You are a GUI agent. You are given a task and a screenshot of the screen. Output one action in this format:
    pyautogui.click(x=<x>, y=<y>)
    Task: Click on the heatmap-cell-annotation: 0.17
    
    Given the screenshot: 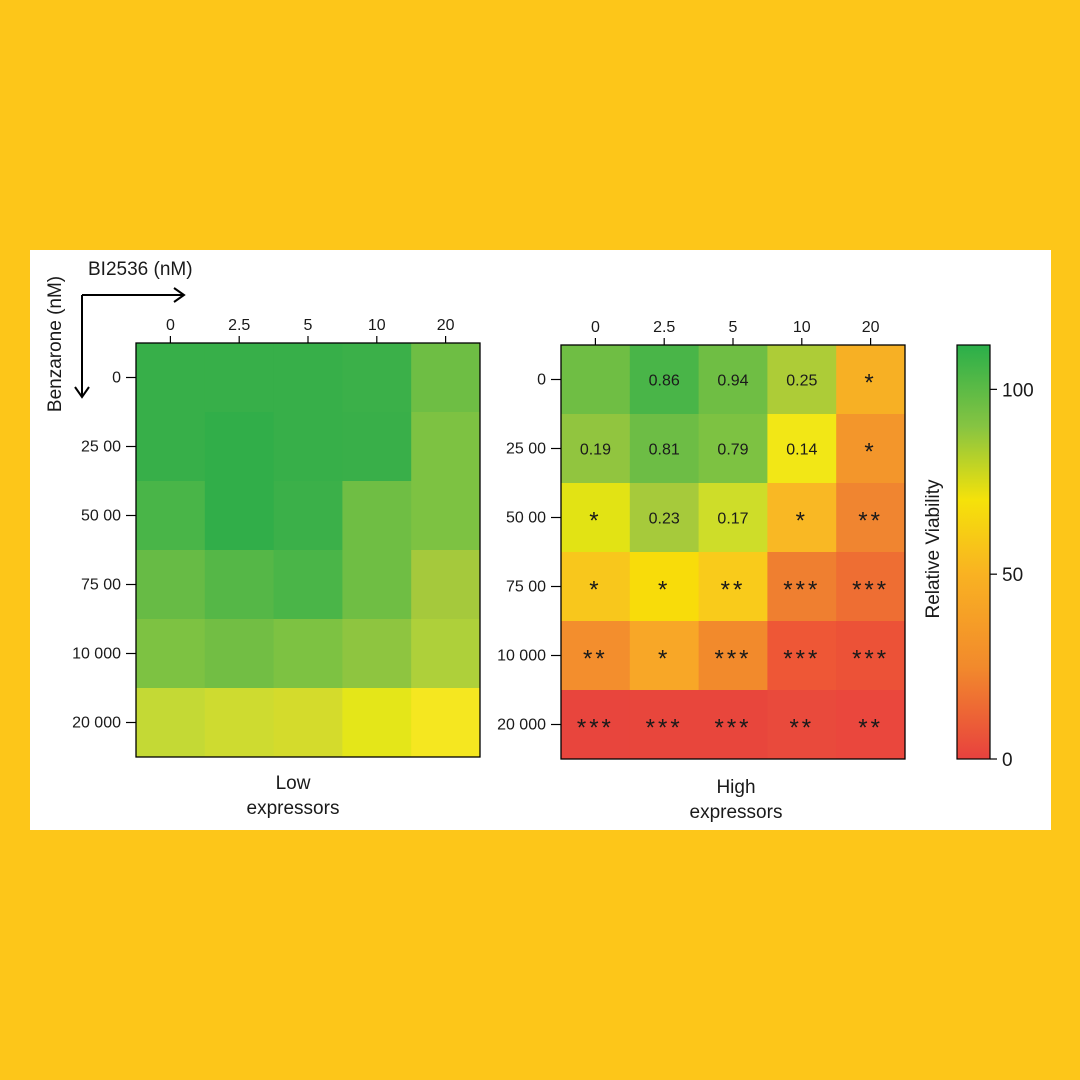 What is the action you would take?
    pyautogui.click(x=732, y=519)
    